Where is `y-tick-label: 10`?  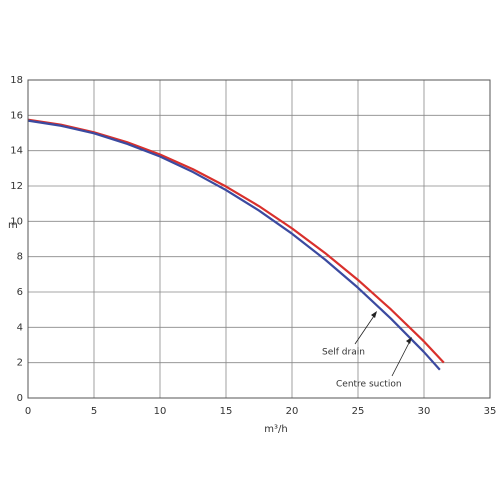 y-tick-label: 10 is located at coordinates (16, 221).